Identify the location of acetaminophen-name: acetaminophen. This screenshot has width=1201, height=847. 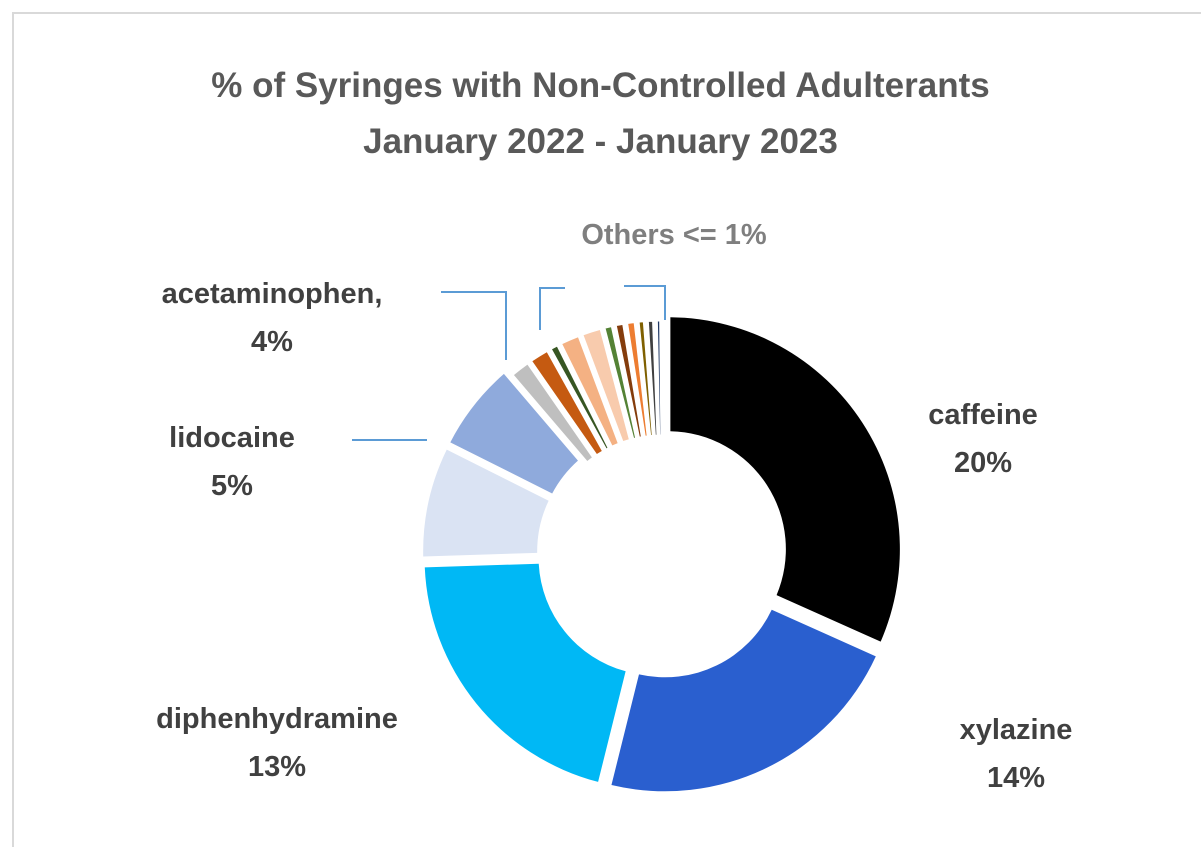
(268, 294).